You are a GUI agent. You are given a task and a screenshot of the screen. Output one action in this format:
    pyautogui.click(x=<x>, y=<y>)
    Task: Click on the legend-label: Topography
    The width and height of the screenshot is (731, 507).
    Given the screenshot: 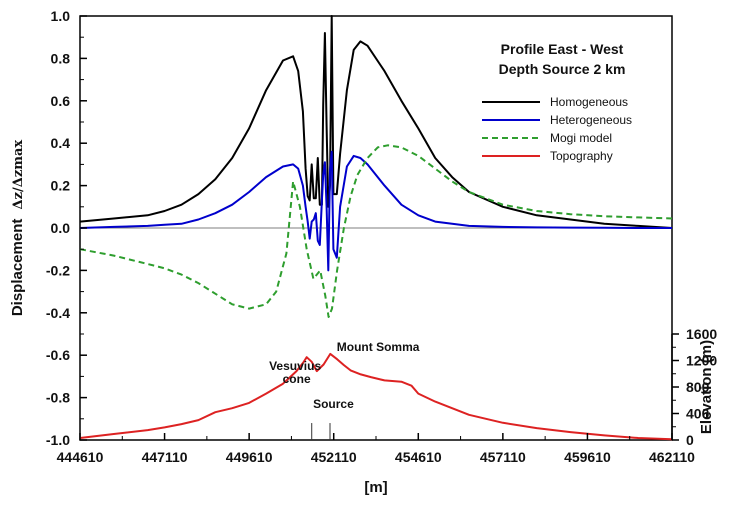 What is the action you would take?
    pyautogui.click(x=581, y=156)
    